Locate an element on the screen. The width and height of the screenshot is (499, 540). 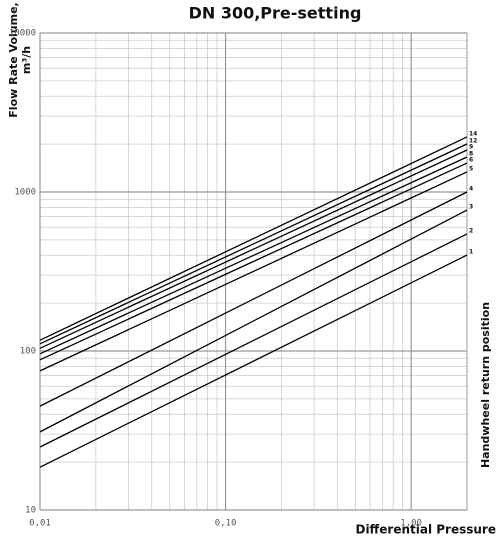
right-label: Handwheel return position is located at coordinates (485, 385).